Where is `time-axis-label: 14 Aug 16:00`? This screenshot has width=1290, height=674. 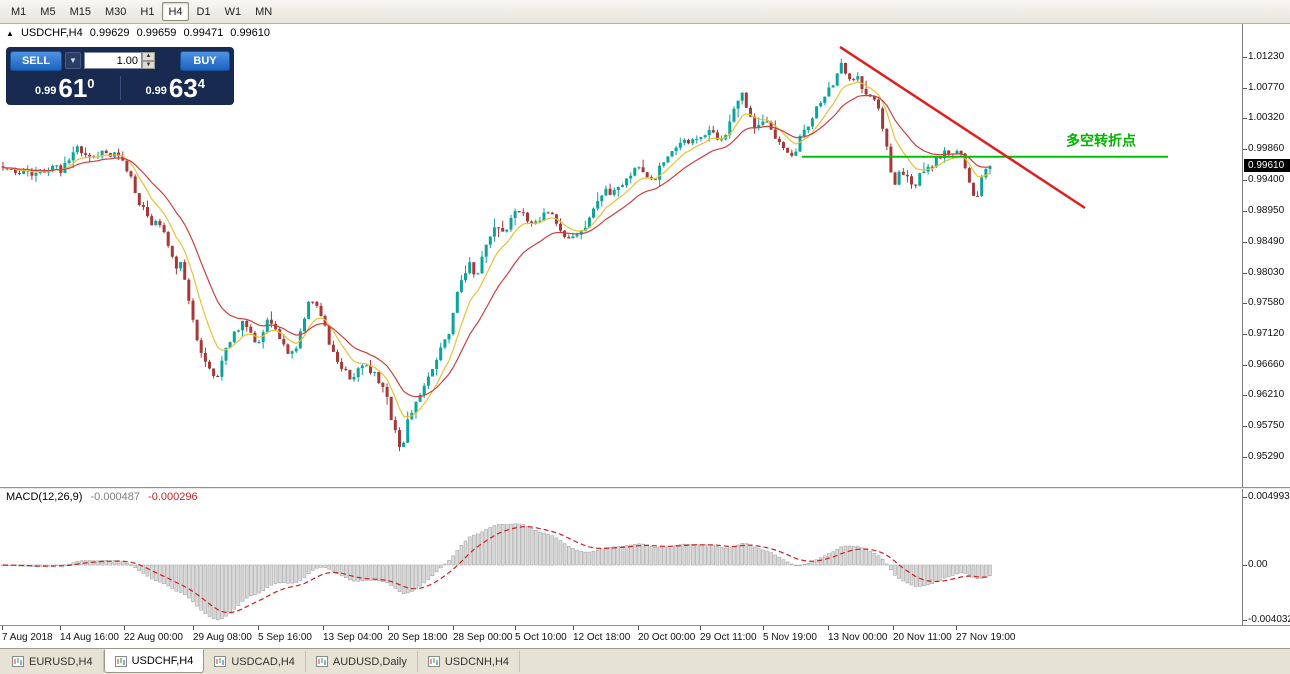
time-axis-label: 14 Aug 16:00 is located at coordinates (89, 637).